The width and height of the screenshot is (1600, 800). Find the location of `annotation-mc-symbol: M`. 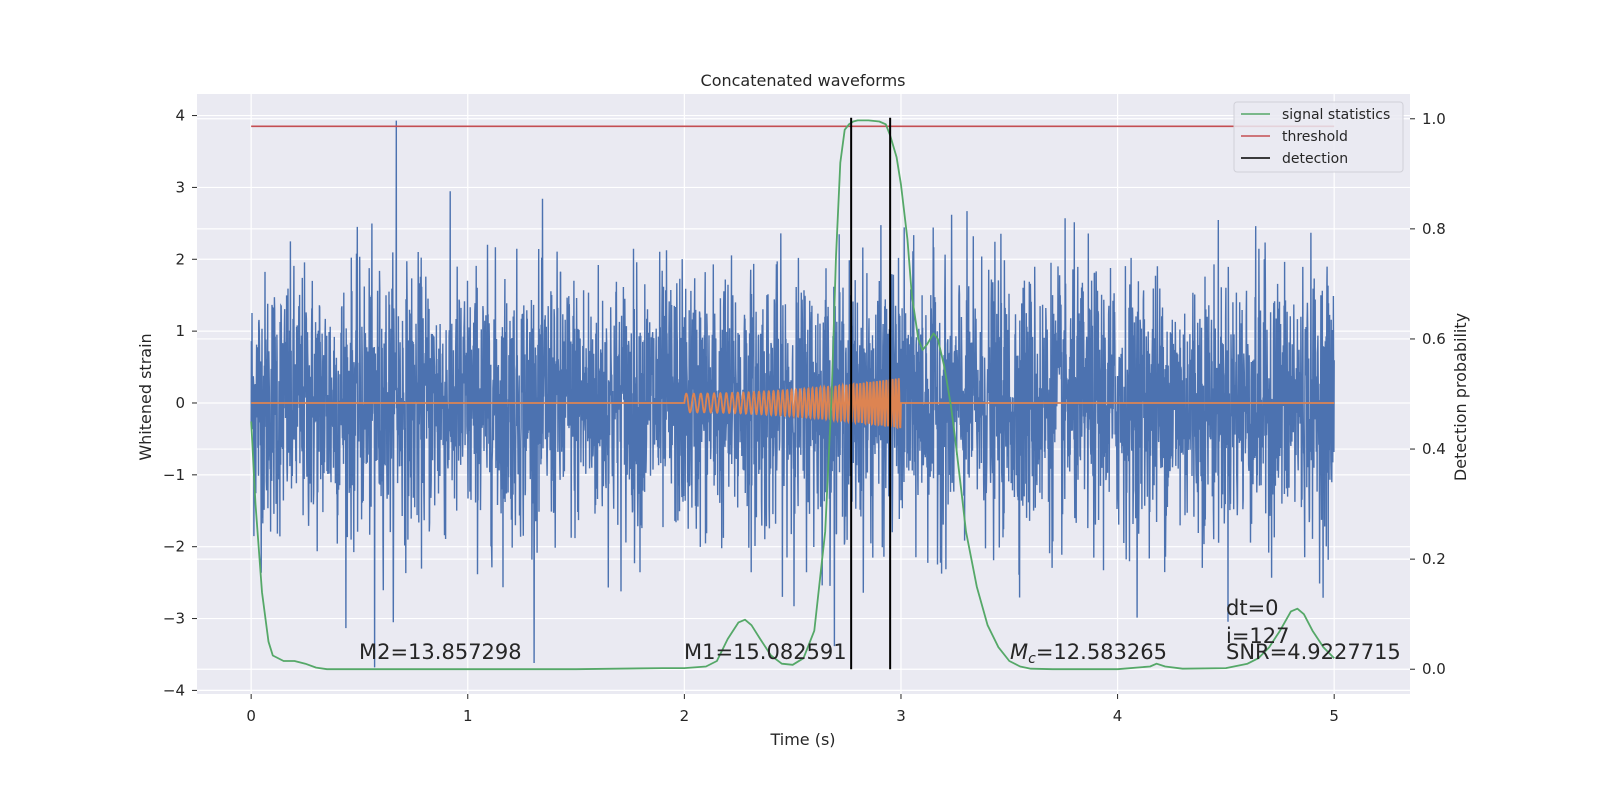

annotation-mc-symbol: M is located at coordinates (1019, 652).